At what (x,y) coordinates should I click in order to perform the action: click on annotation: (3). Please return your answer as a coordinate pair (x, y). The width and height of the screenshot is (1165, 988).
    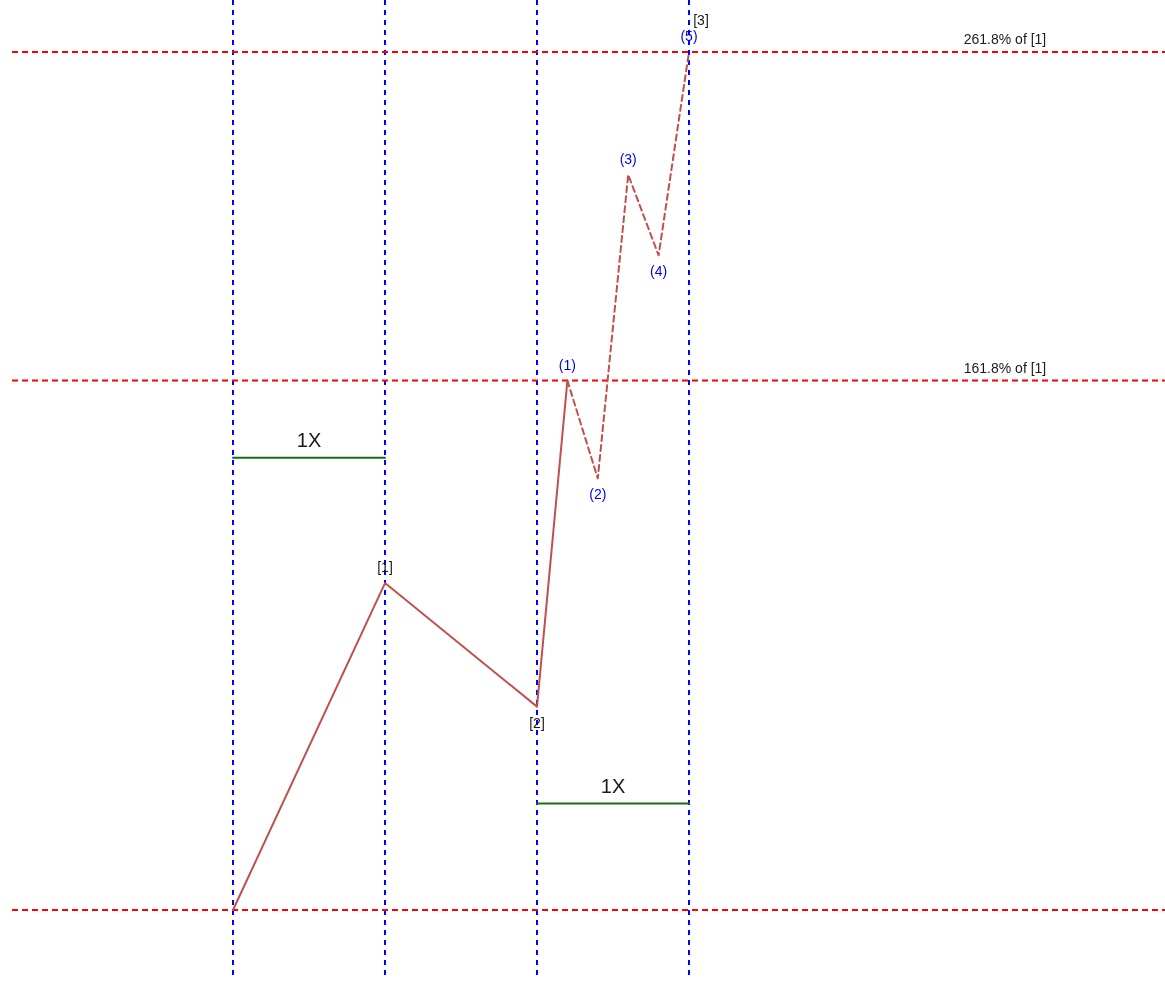
    Looking at the image, I should click on (628, 158).